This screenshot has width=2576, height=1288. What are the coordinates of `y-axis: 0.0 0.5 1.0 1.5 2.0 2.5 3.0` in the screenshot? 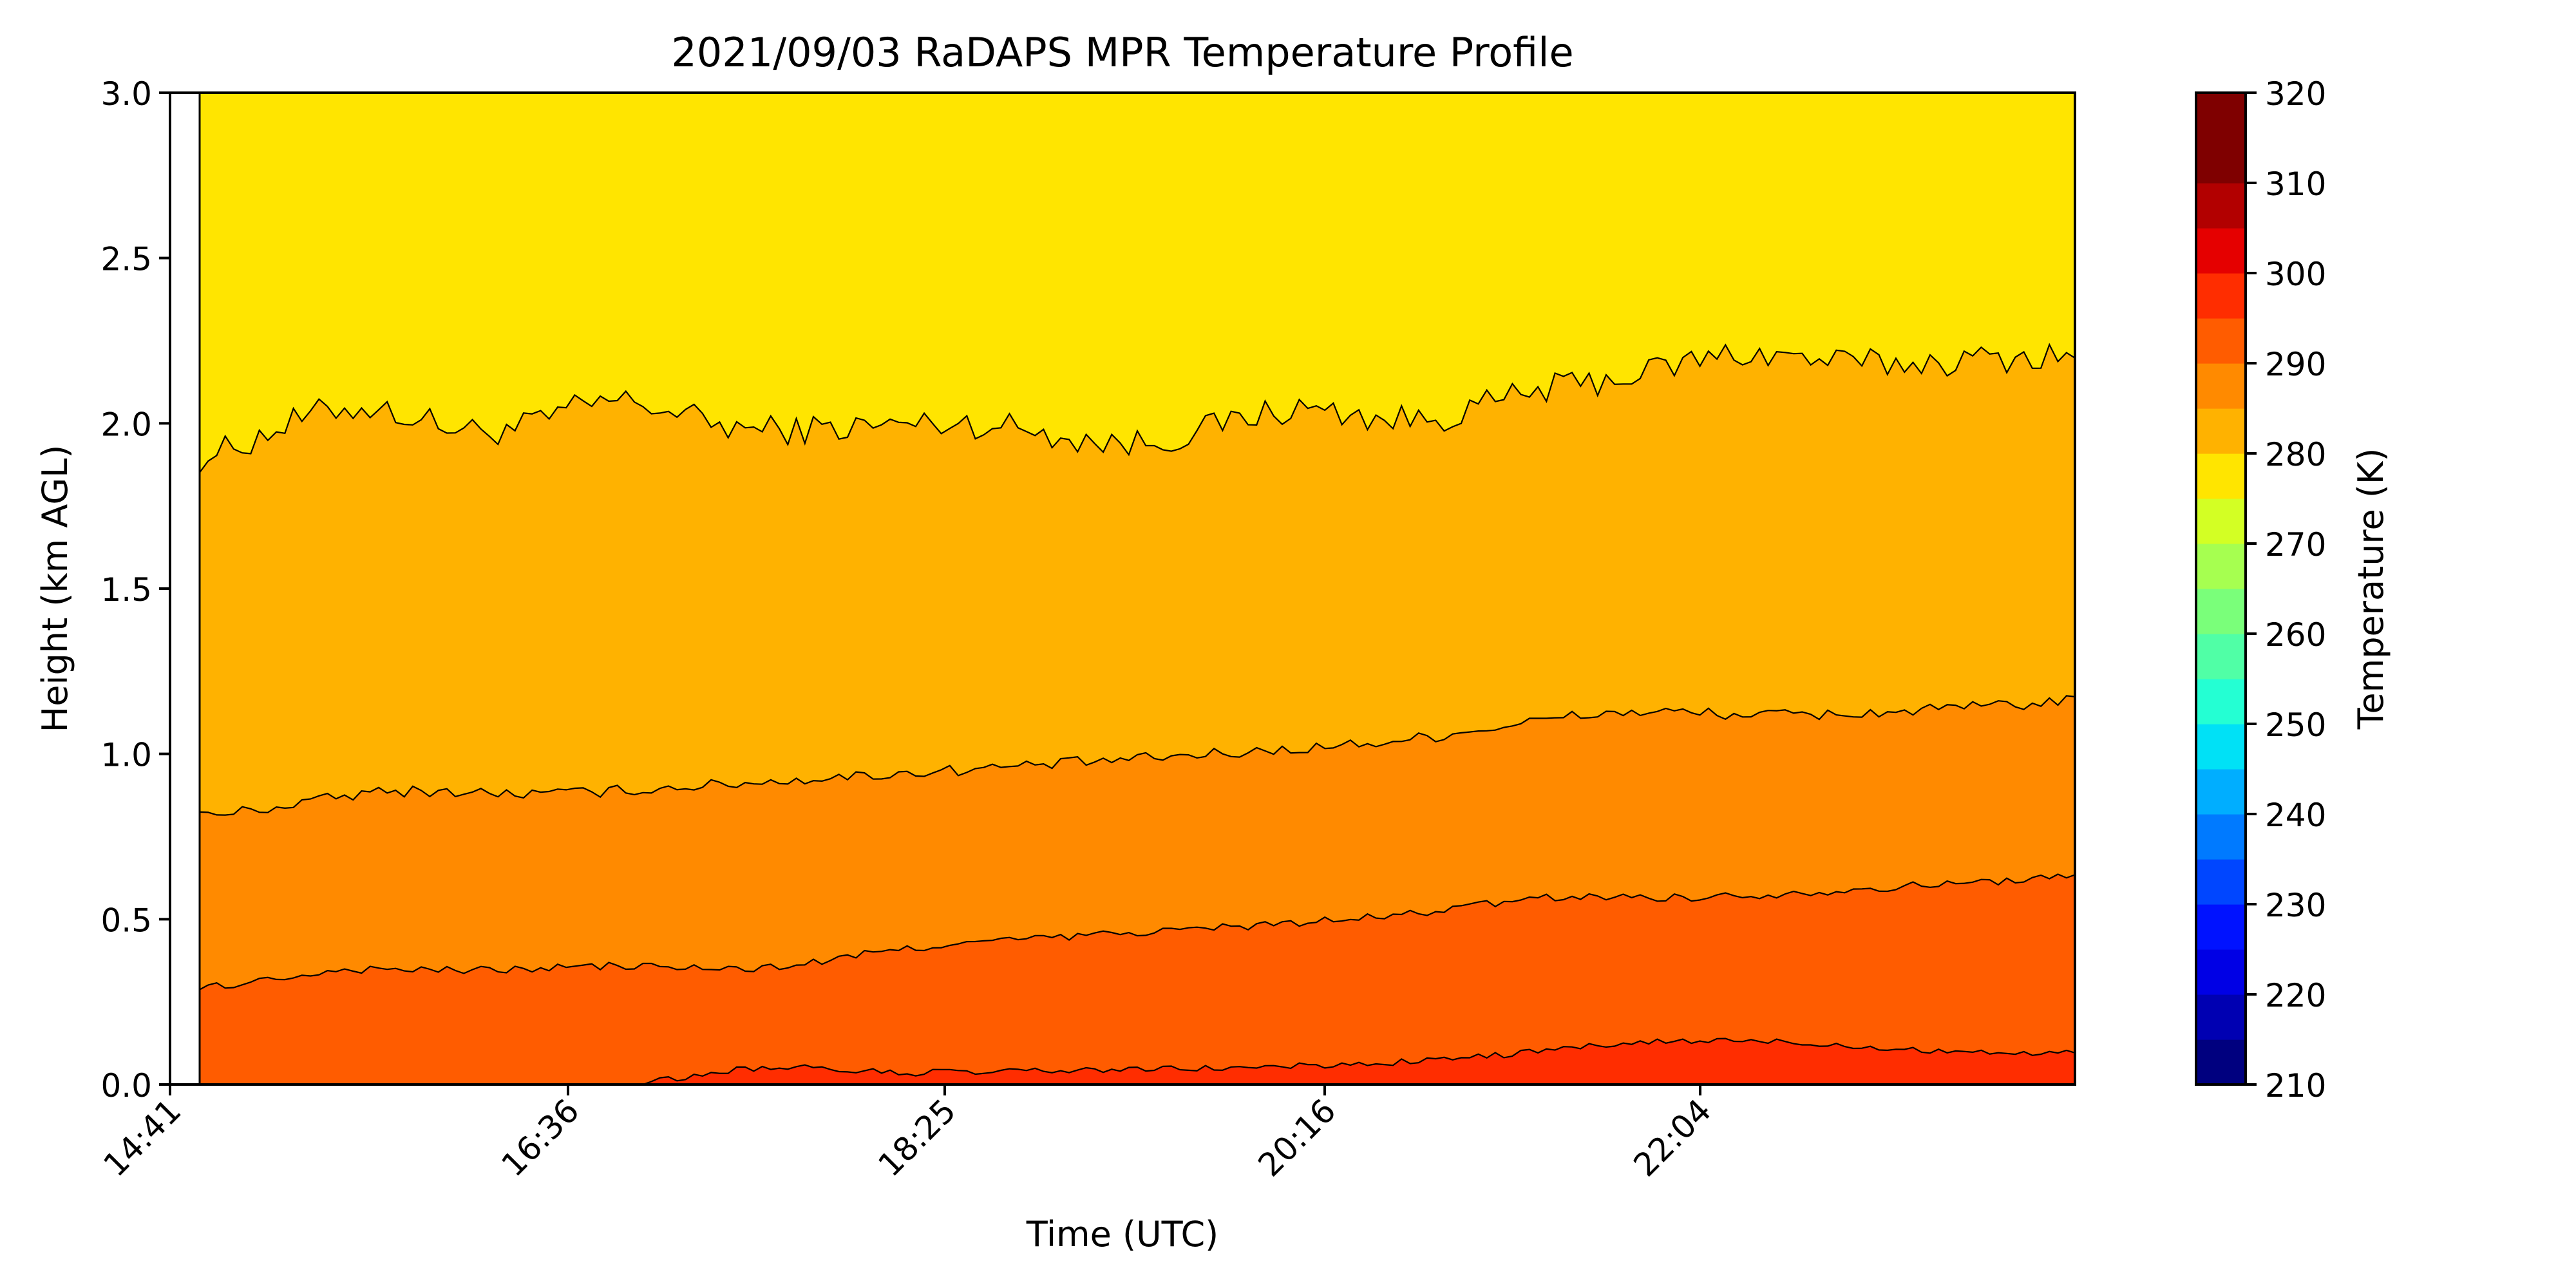 It's located at (135, 589).